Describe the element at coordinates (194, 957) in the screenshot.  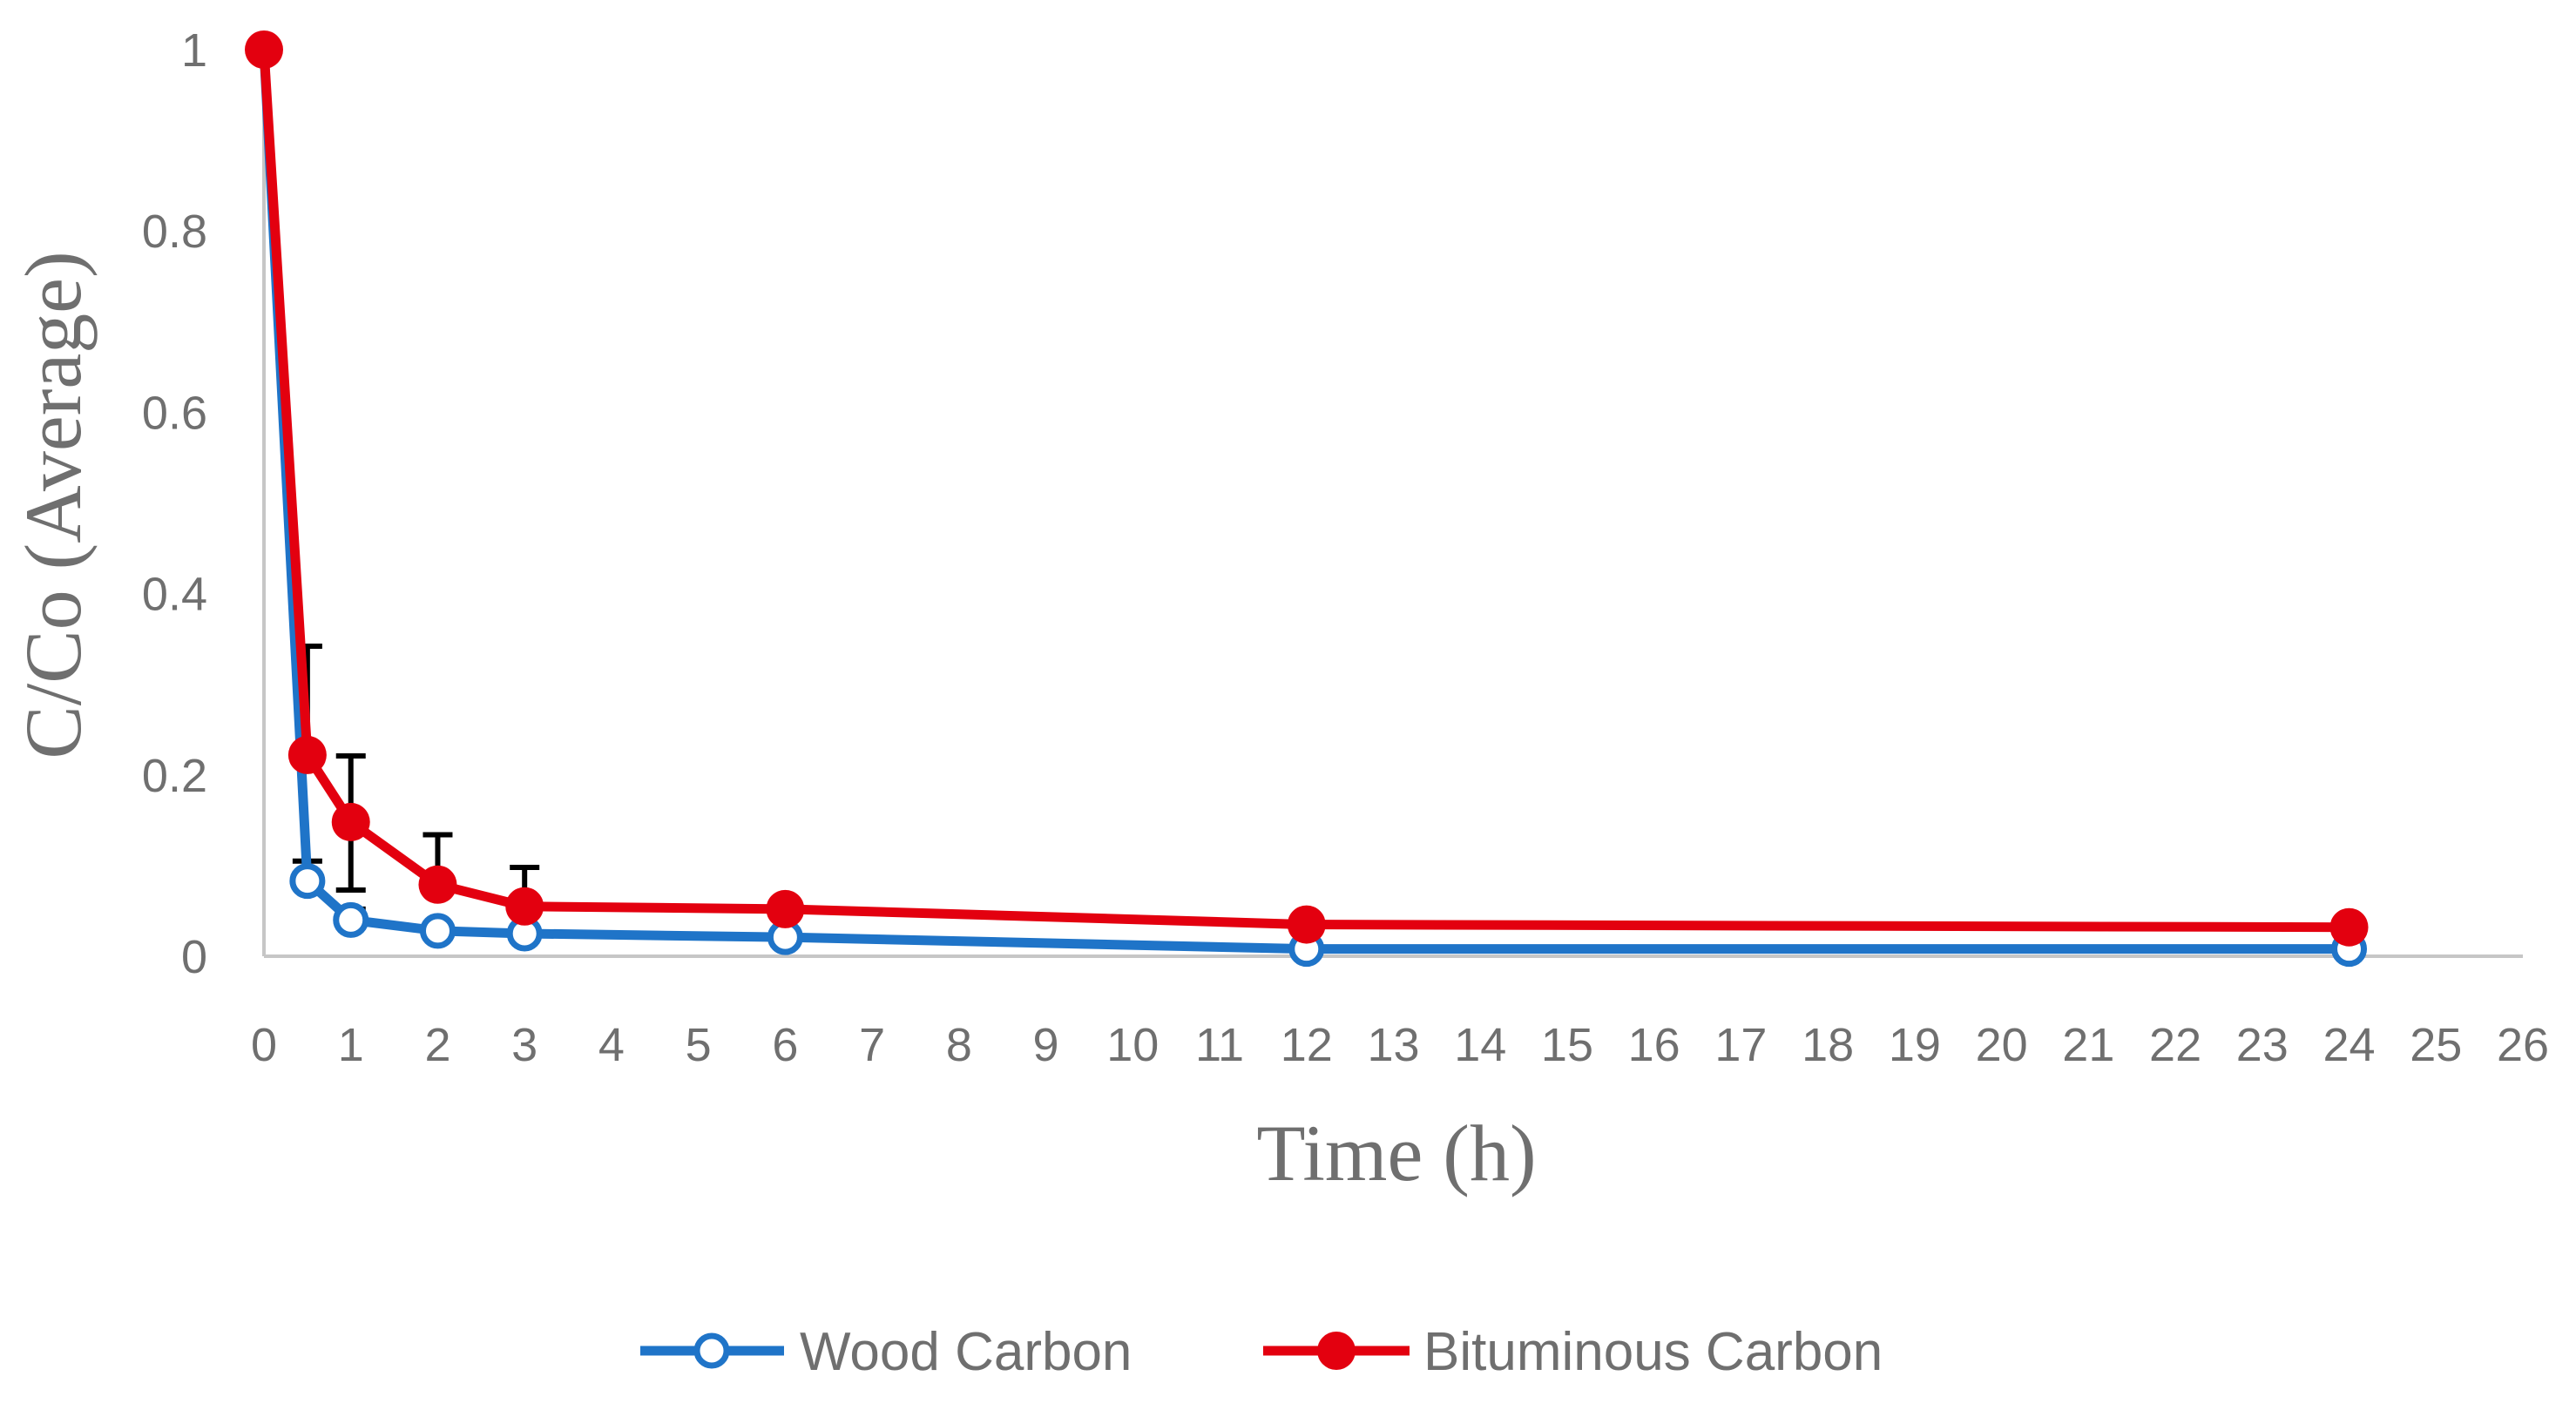
I see `y-tick-label-0: 0` at that location.